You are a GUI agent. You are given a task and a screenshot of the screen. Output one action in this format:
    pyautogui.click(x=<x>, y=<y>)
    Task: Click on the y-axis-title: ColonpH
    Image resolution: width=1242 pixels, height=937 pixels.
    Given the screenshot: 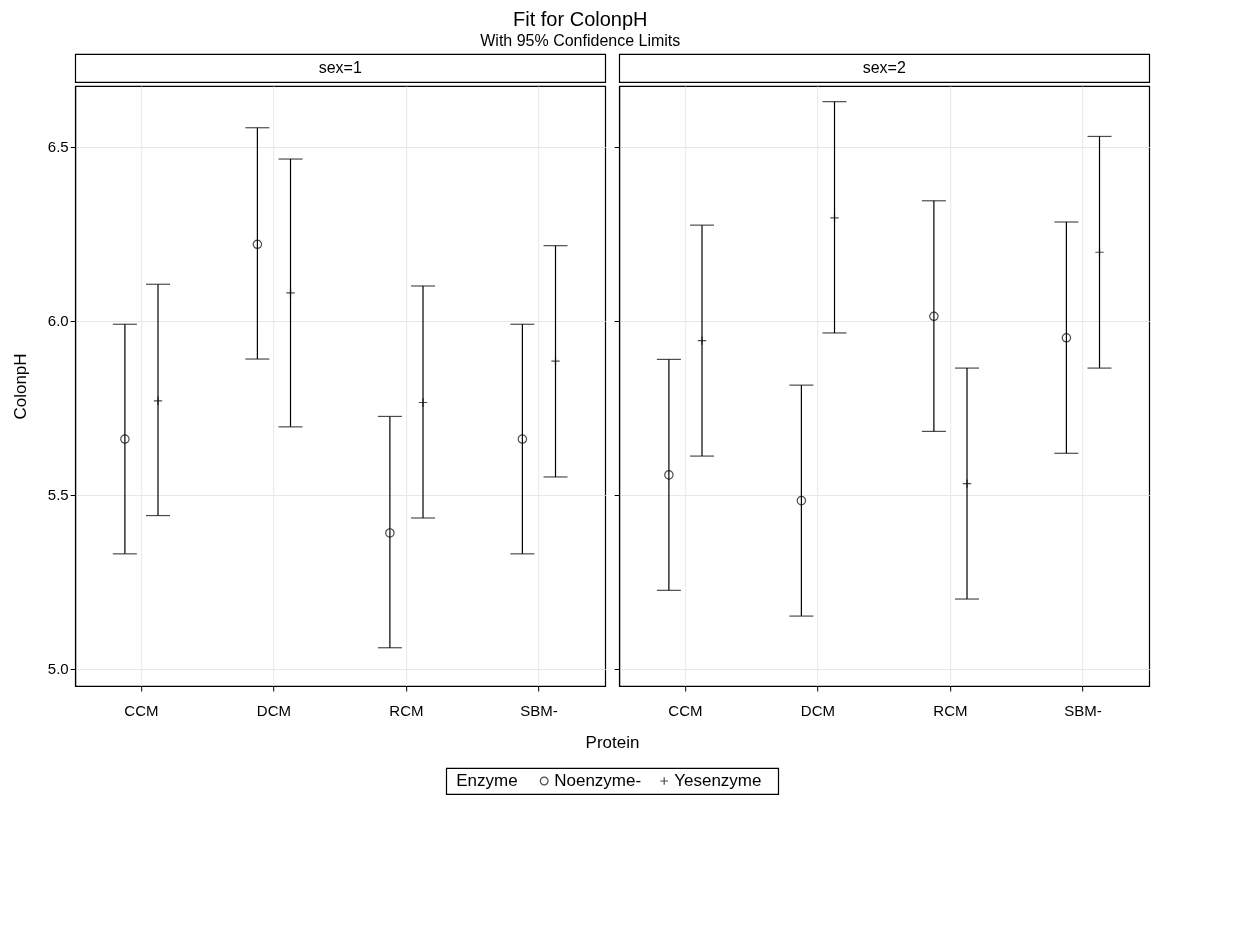 What is the action you would take?
    pyautogui.click(x=20, y=386)
    